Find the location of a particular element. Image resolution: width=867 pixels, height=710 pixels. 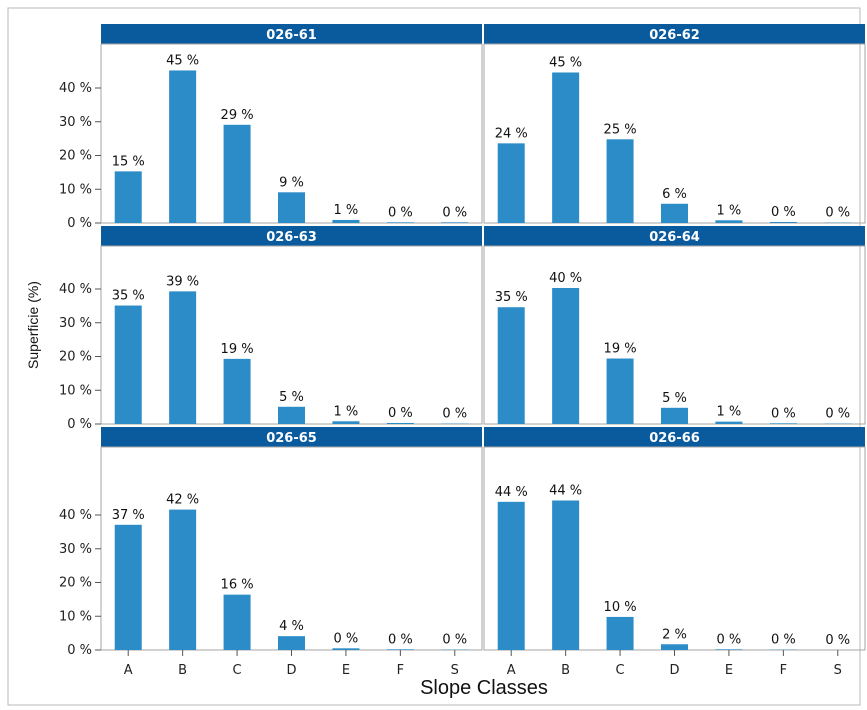

panel-title: 026-63 is located at coordinates (291, 237).